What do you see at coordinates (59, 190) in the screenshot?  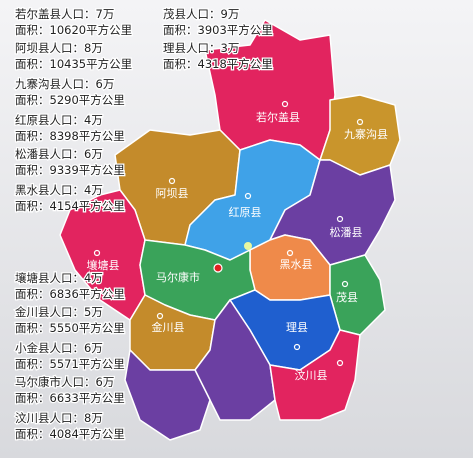 I see `population-text: 黑水县人口：4万` at bounding box center [59, 190].